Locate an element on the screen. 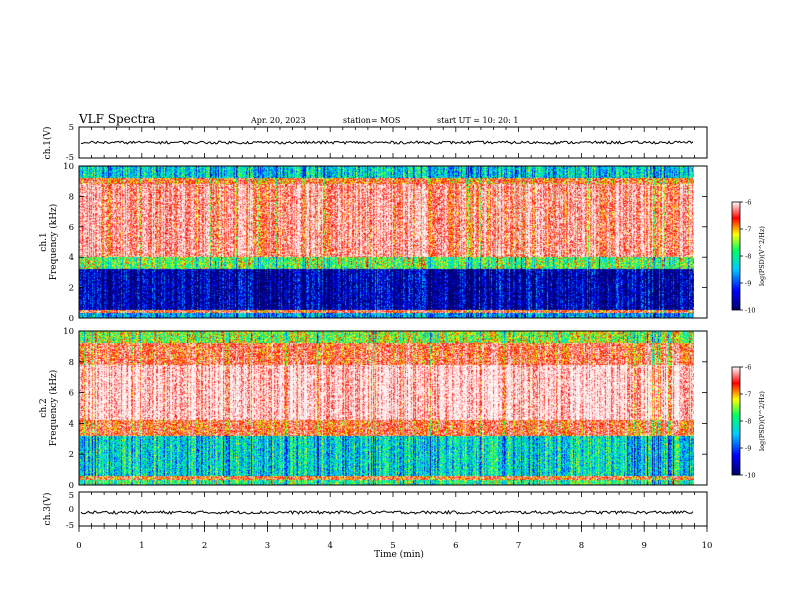 This screenshot has width=792, height=612. ch3-voltage-frame is located at coordinates (393, 509).